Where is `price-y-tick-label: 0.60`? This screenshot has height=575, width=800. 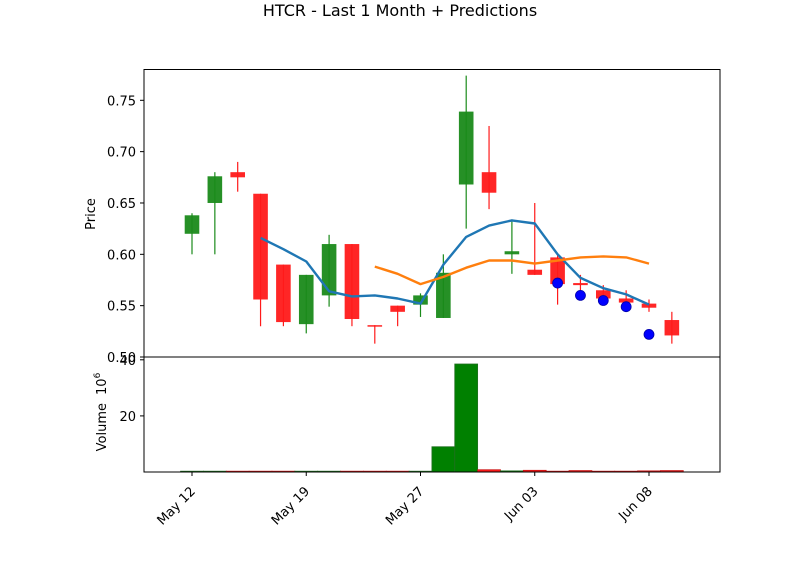
price-y-tick-label: 0.60 is located at coordinates (121, 255).